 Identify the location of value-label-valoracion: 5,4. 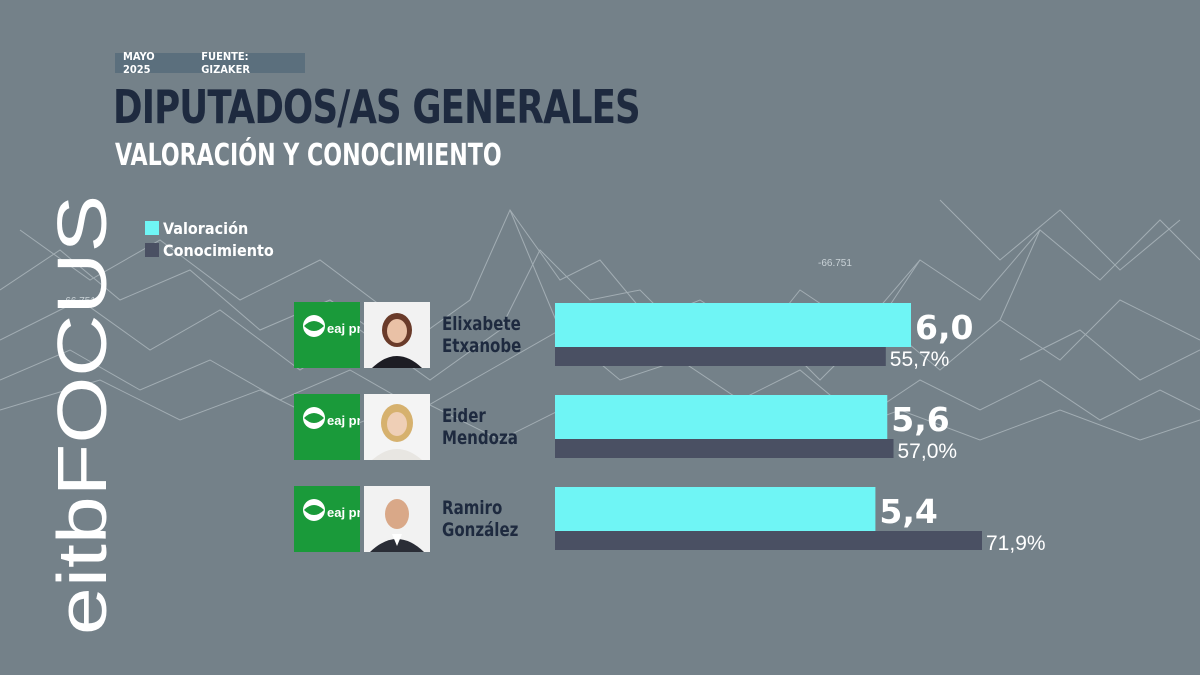
(908, 511).